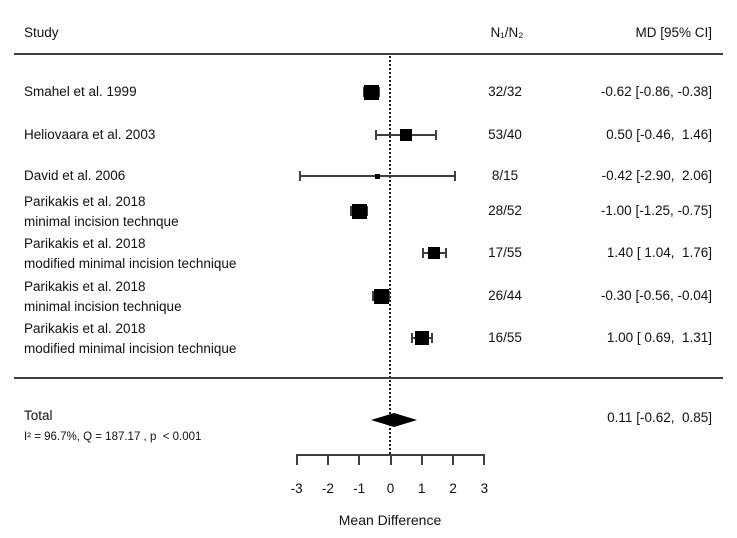  Describe the element at coordinates (359, 488) in the screenshot. I see `x-axis-tick-label: -1` at that location.